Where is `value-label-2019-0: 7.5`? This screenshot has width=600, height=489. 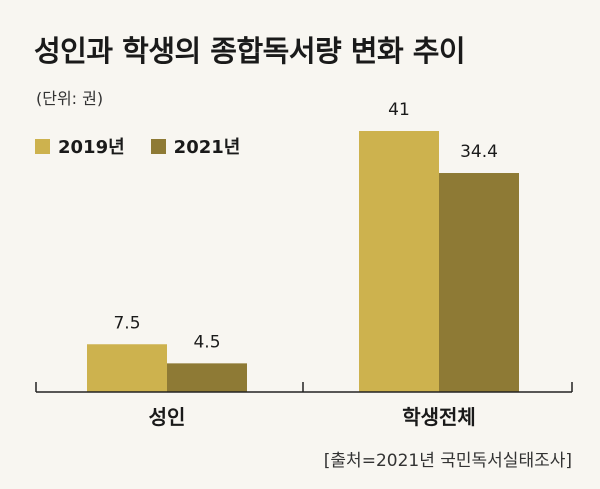
value-label-2019-0: 7.5 is located at coordinates (126, 323).